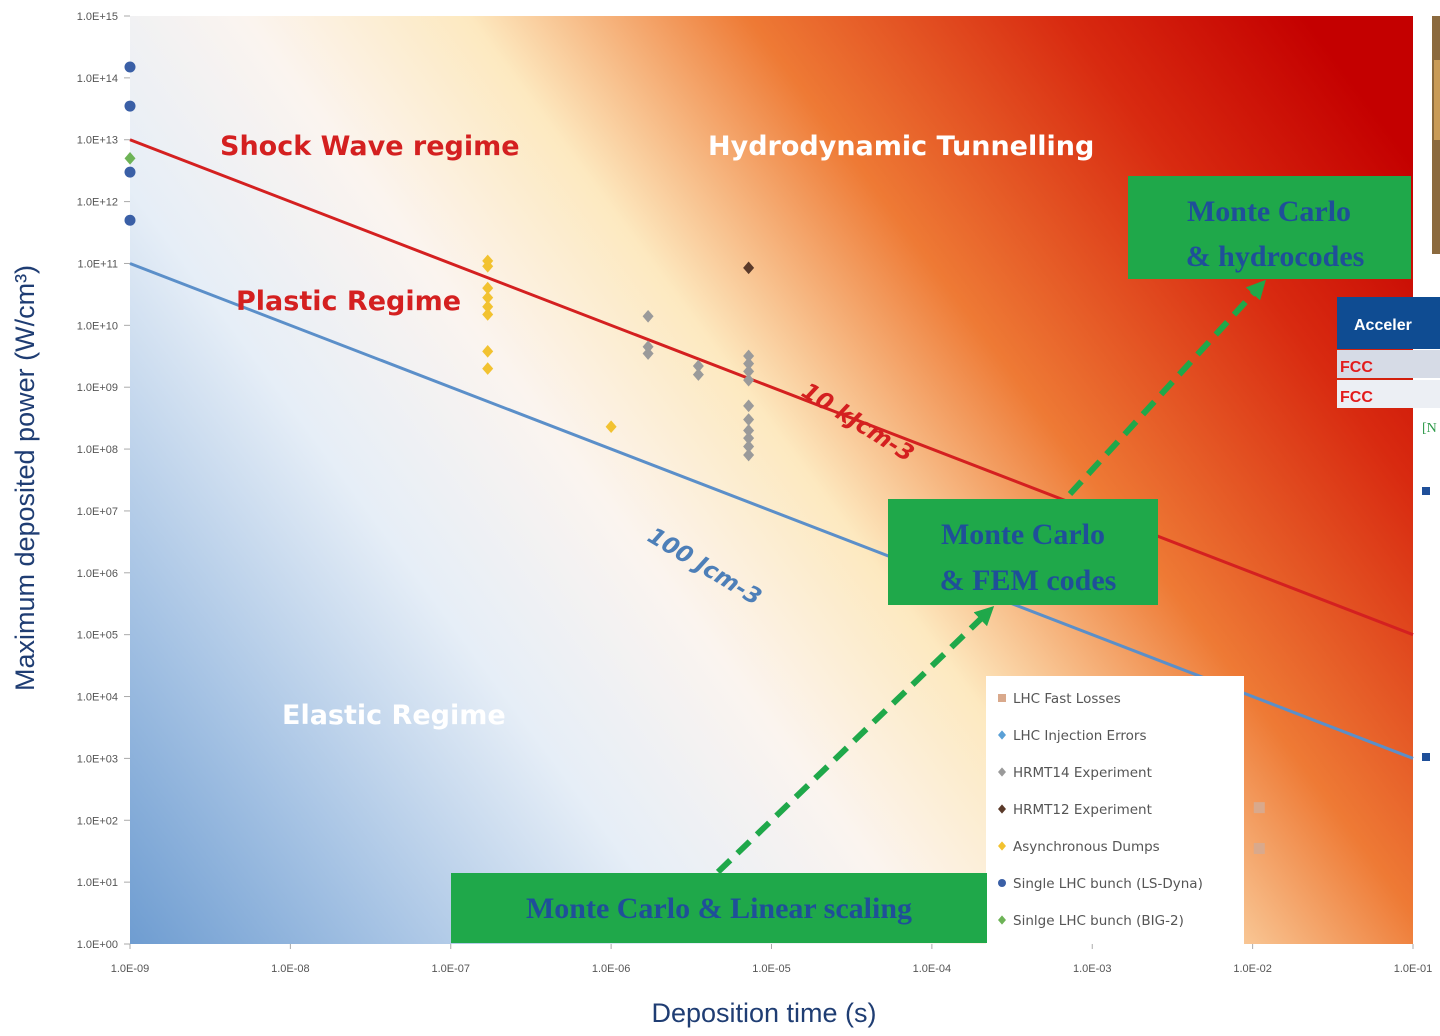 This screenshot has height=1036, width=1440. What do you see at coordinates (450, 969) in the screenshot?
I see `x-tick-label: 1.0E-07` at bounding box center [450, 969].